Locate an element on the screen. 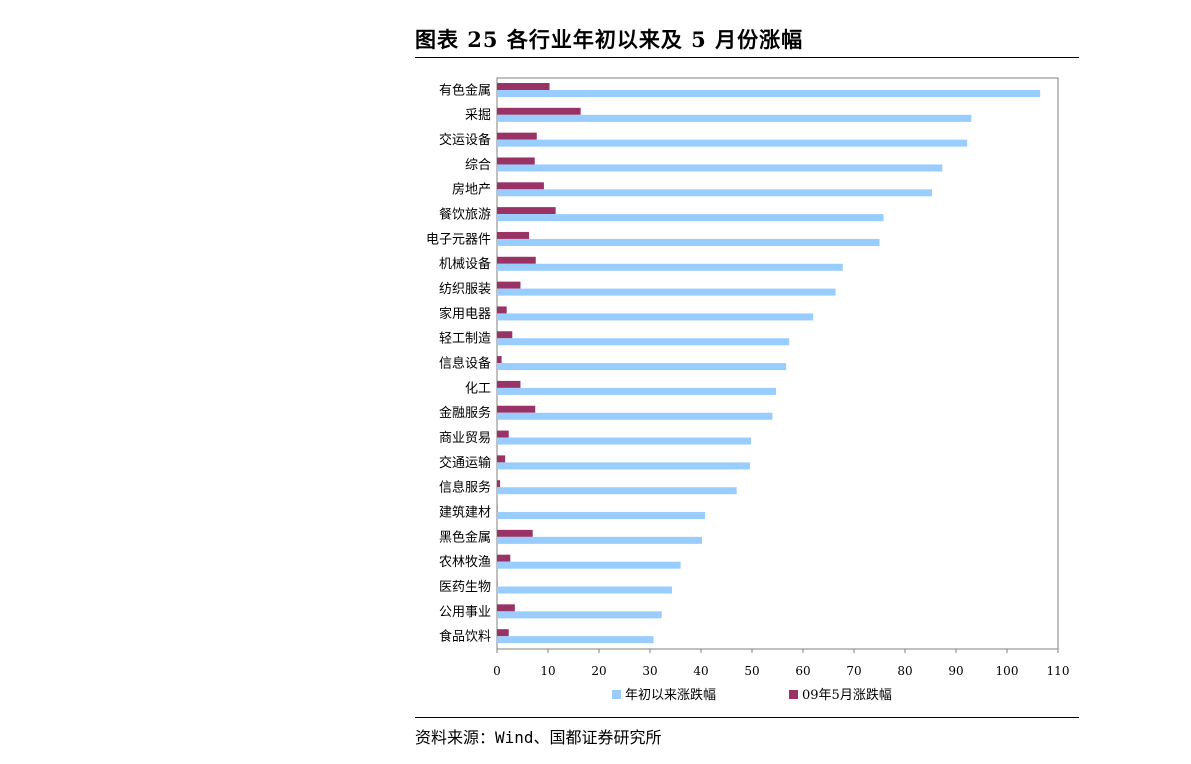 The image size is (1191, 764). chart-title: 图表 25 各行业年初以来及 5 月份涨幅 is located at coordinates (609, 39).